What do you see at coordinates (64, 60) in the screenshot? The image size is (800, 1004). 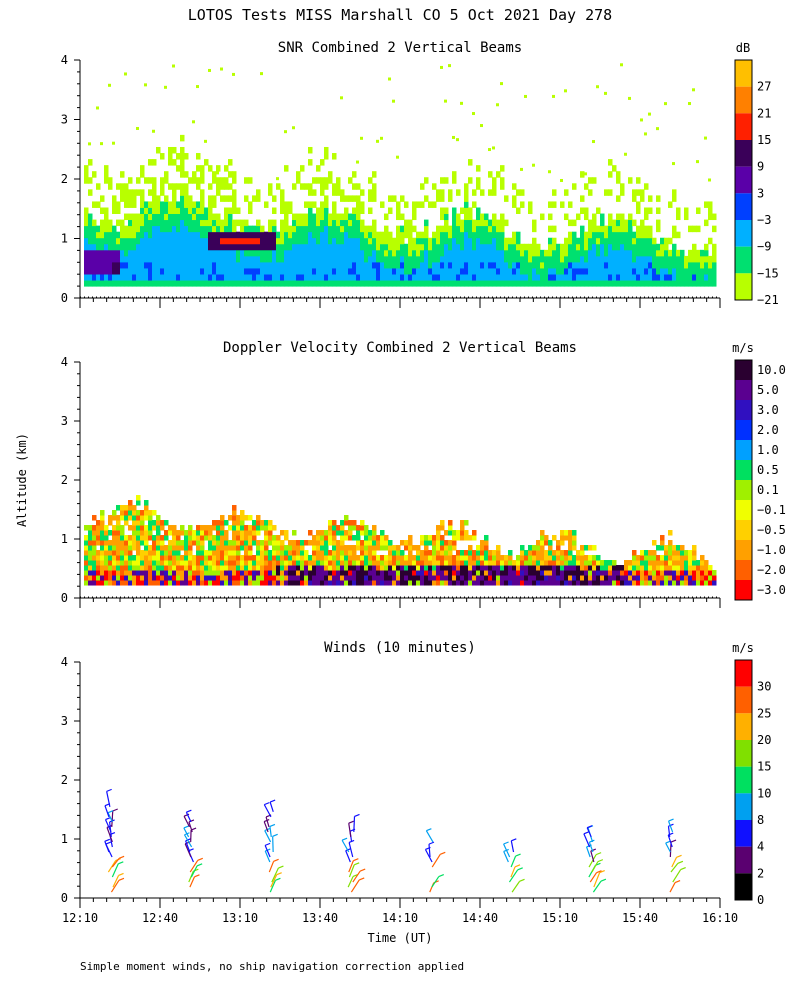 I see `y-tick-label: 4` at bounding box center [64, 60].